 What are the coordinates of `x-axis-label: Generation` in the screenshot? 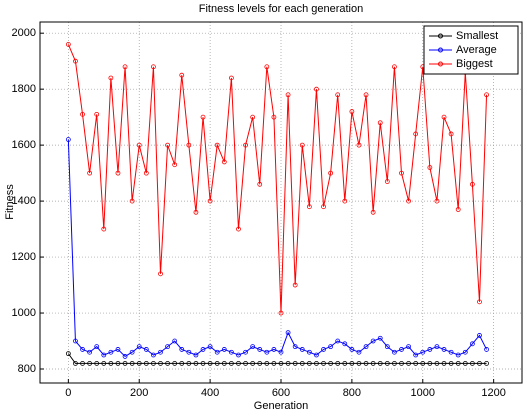 It's located at (281, 406).